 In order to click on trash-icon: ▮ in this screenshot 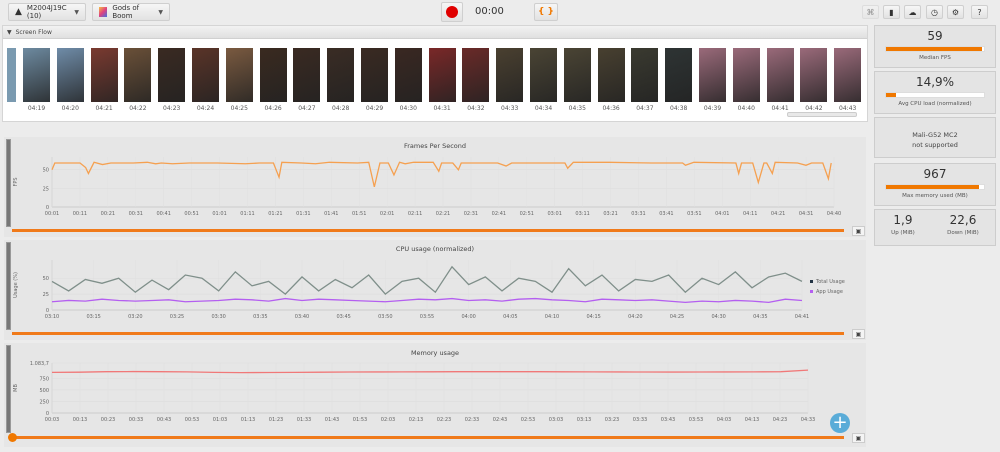, I will do `click(891, 12)`.